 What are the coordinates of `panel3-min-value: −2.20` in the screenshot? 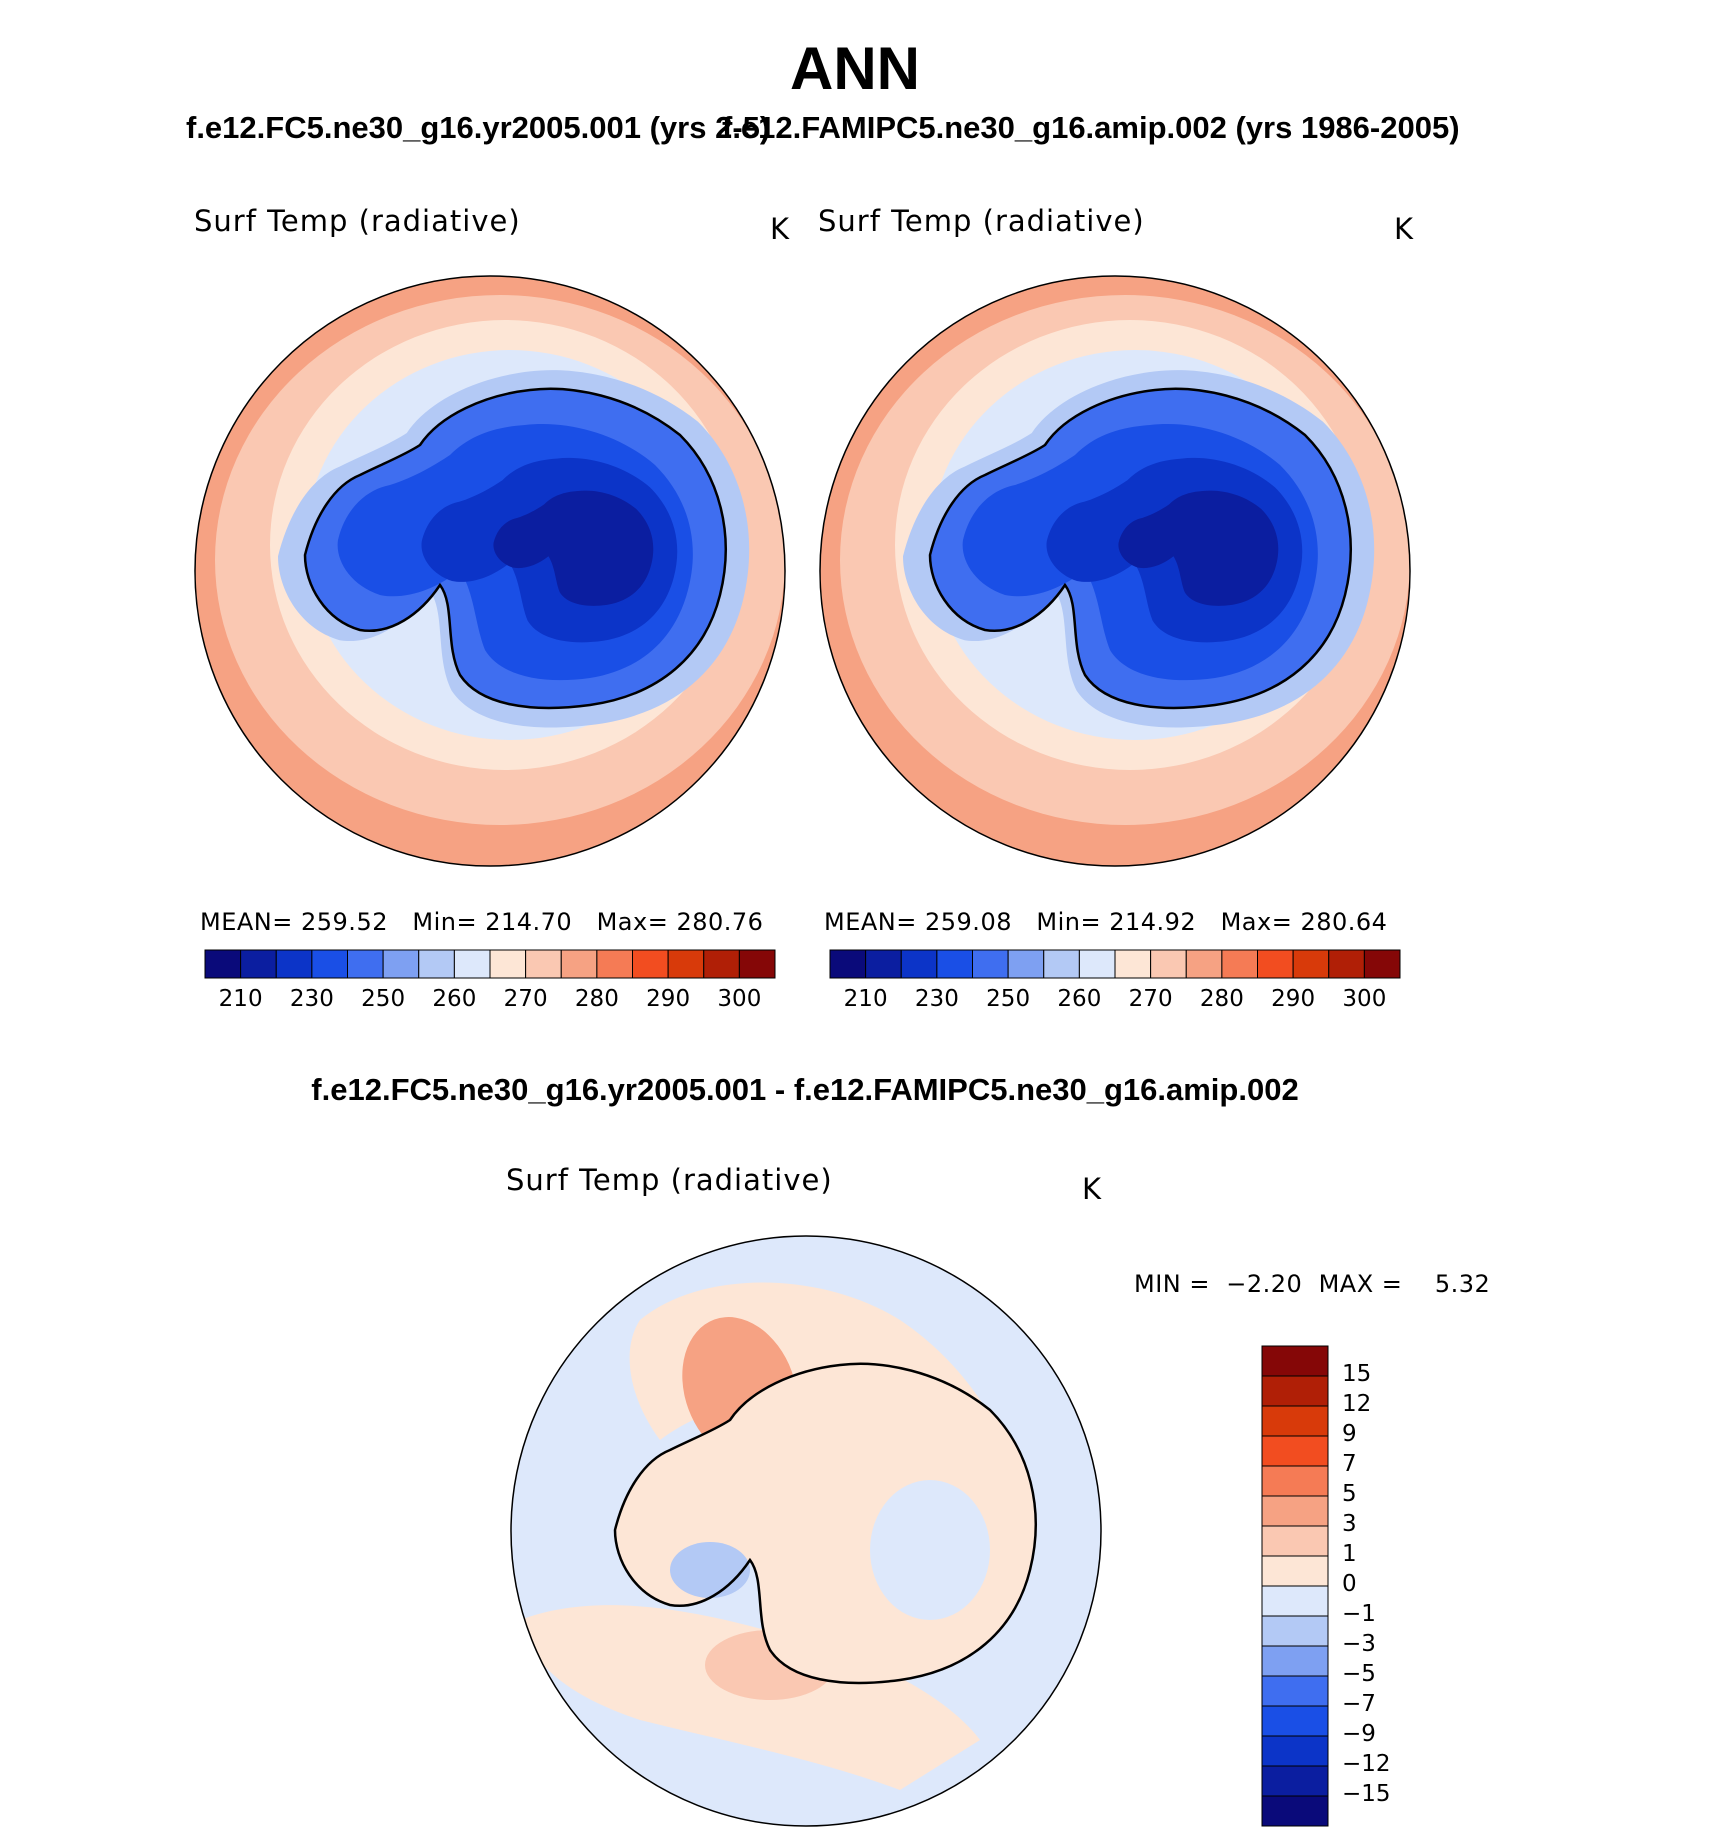 It's located at (1264, 1284).